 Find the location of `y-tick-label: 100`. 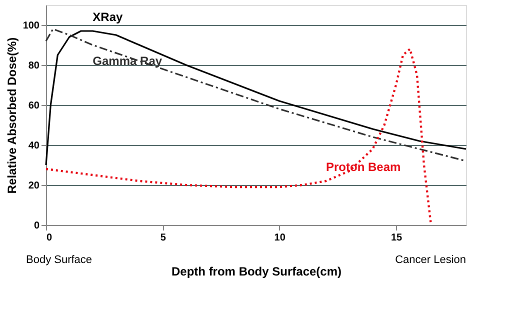

y-tick-label: 100 is located at coordinates (31, 26).